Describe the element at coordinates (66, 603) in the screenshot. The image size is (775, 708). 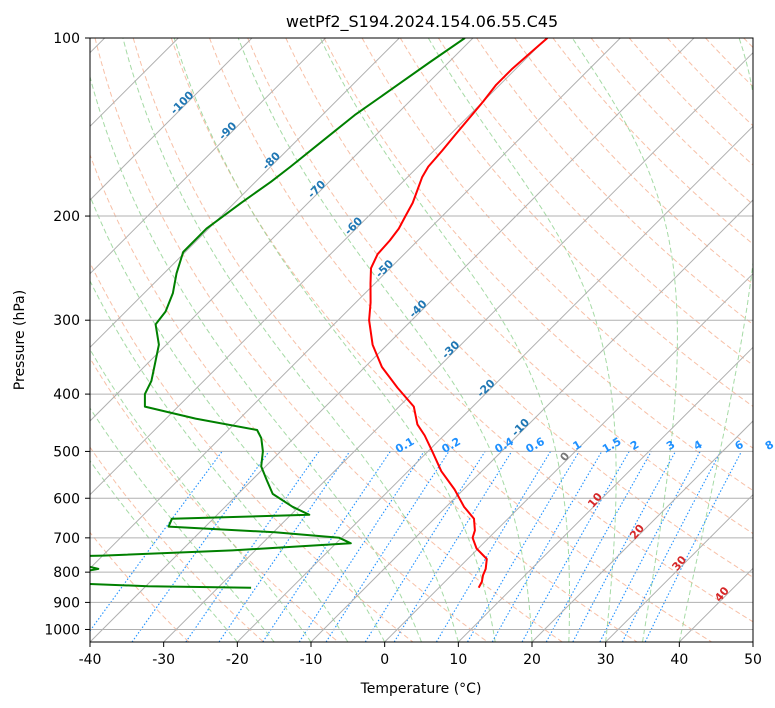
I see `y-tick-label: 900` at that location.